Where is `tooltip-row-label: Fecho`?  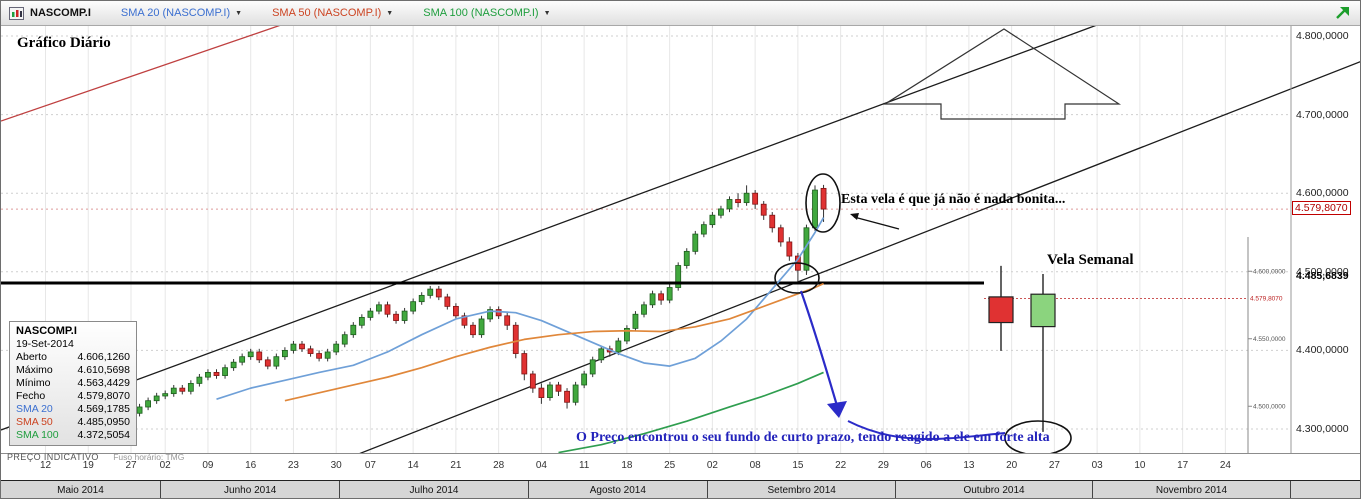 tooltip-row-label: Fecho is located at coordinates (31, 396).